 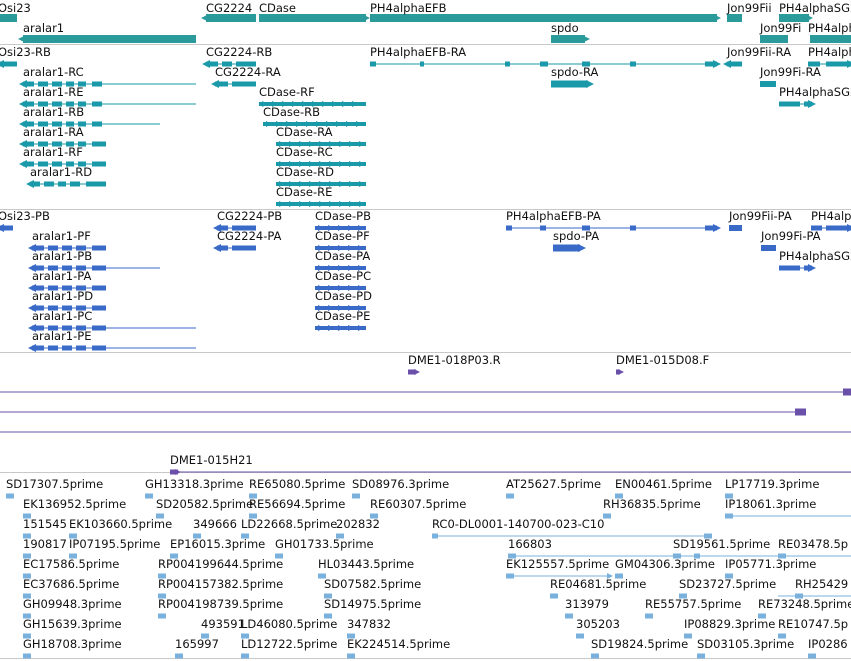 I want to click on est-label-165997: 165997, so click(x=197, y=644).